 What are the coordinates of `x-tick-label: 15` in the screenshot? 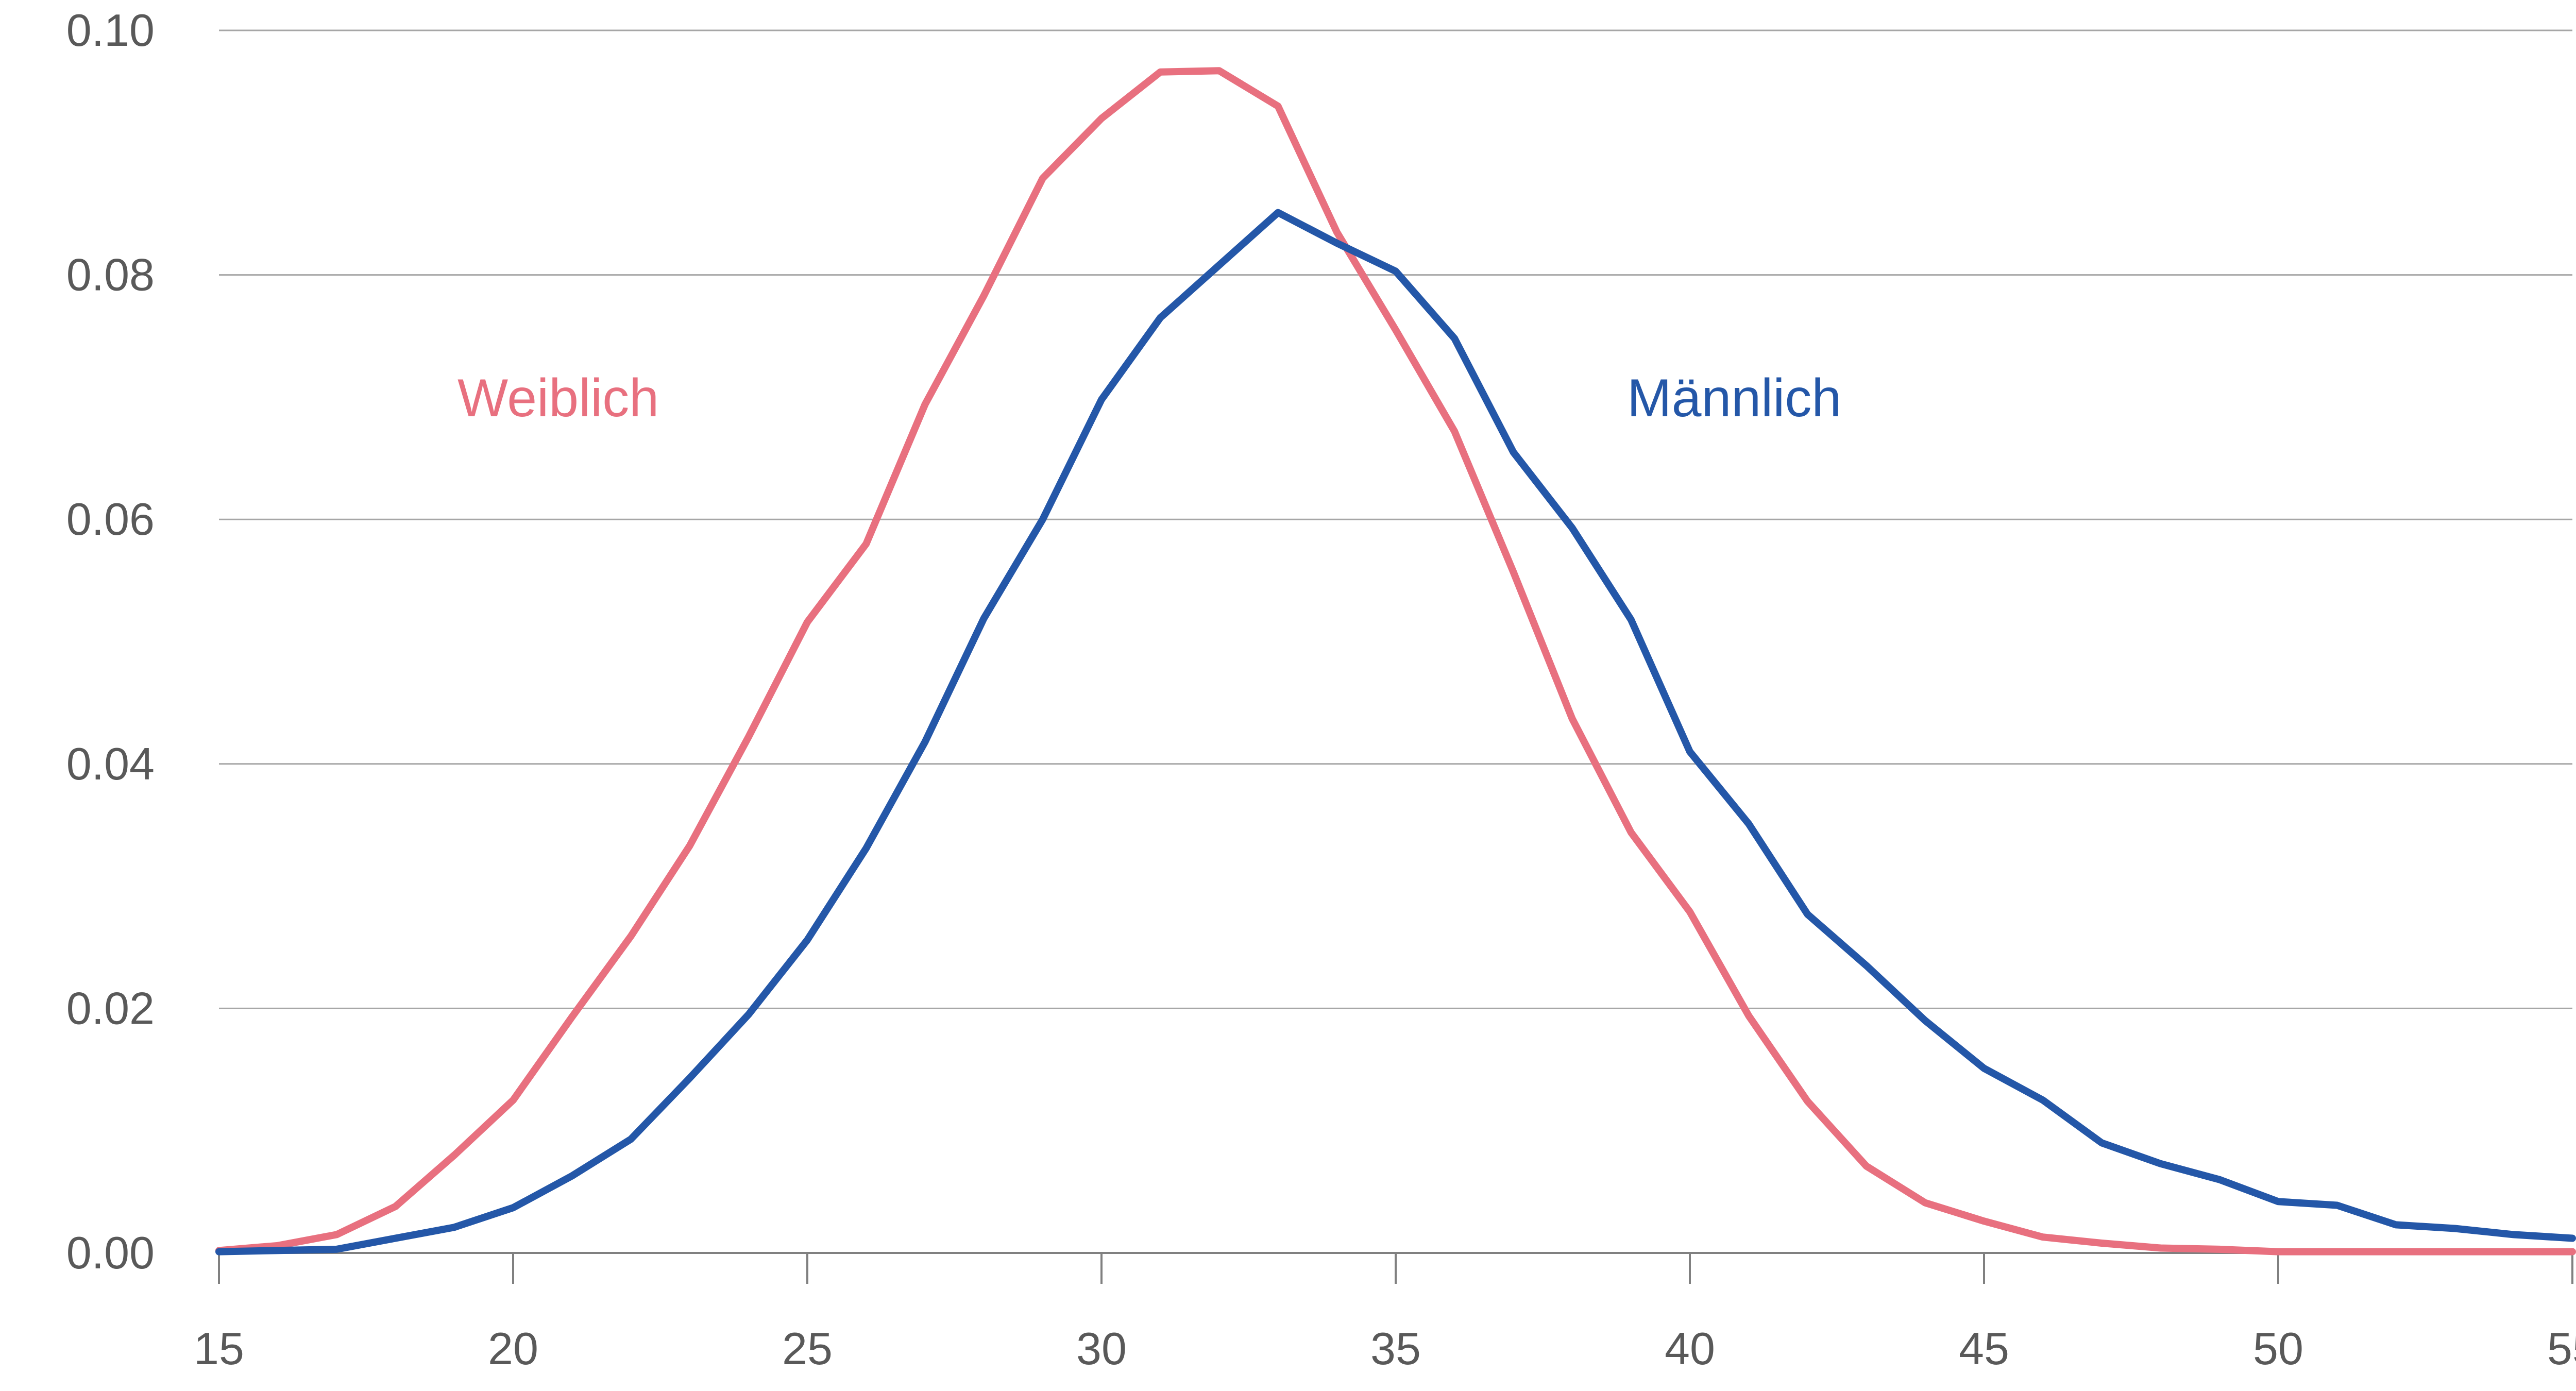 It's located at (219, 1348).